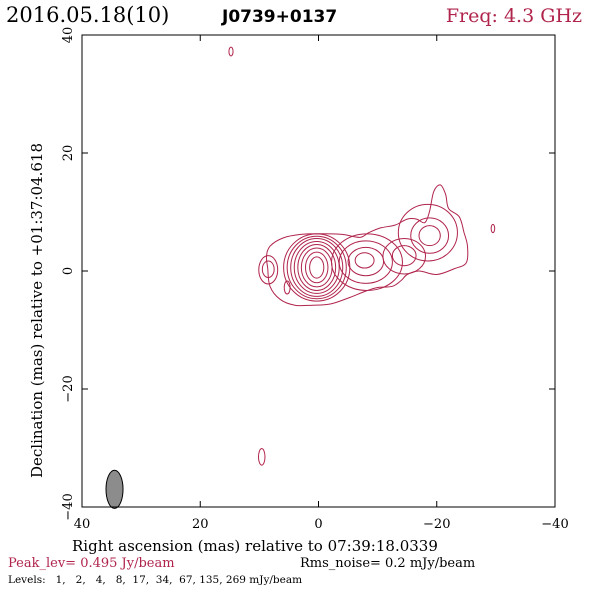 This screenshot has width=590, height=590. Describe the element at coordinates (68, 153) in the screenshot. I see `y-tick-label: 20` at that location.